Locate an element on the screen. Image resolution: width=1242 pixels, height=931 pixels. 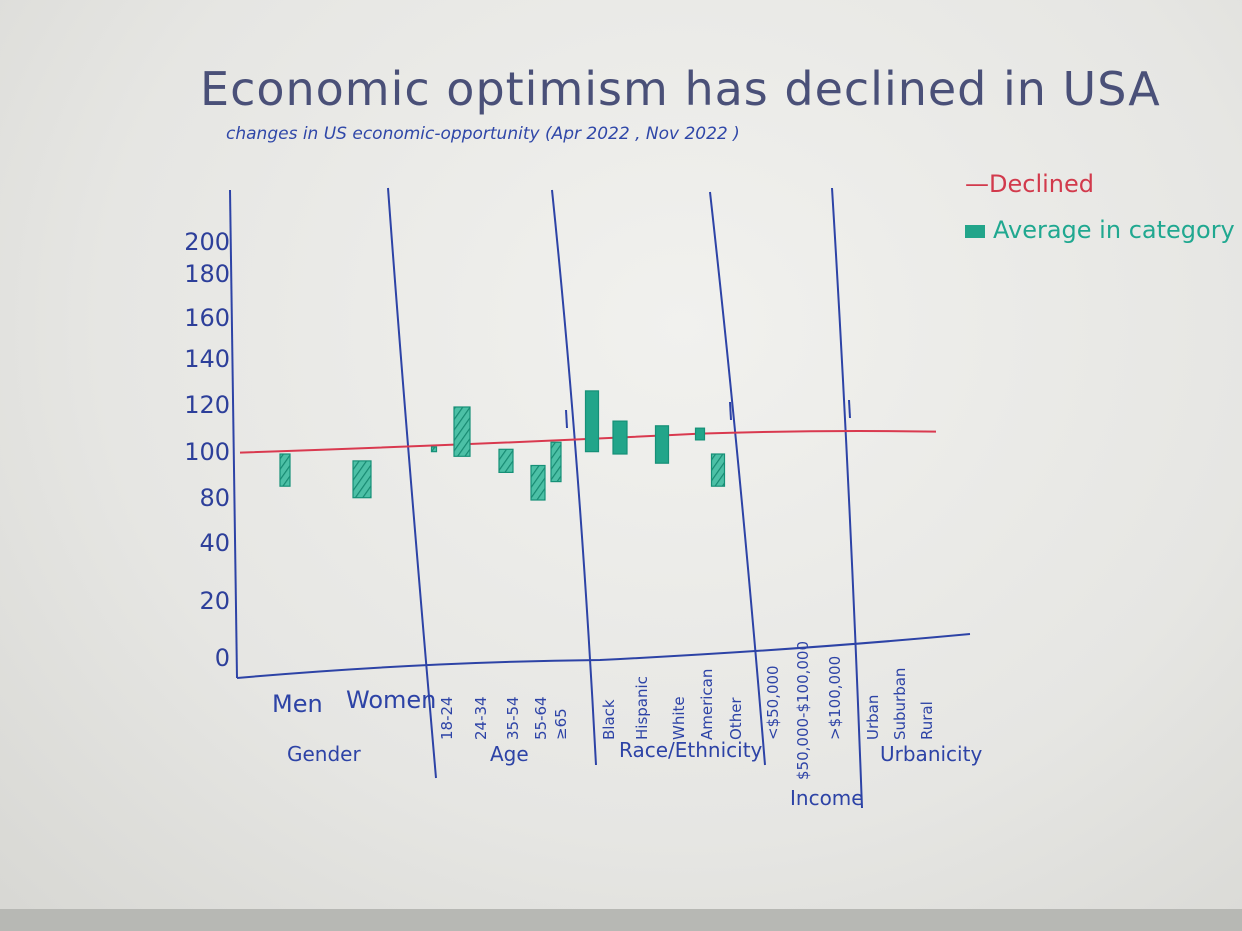
chart-title: Economic optimism has declined in USA is located at coordinates (680, 89).